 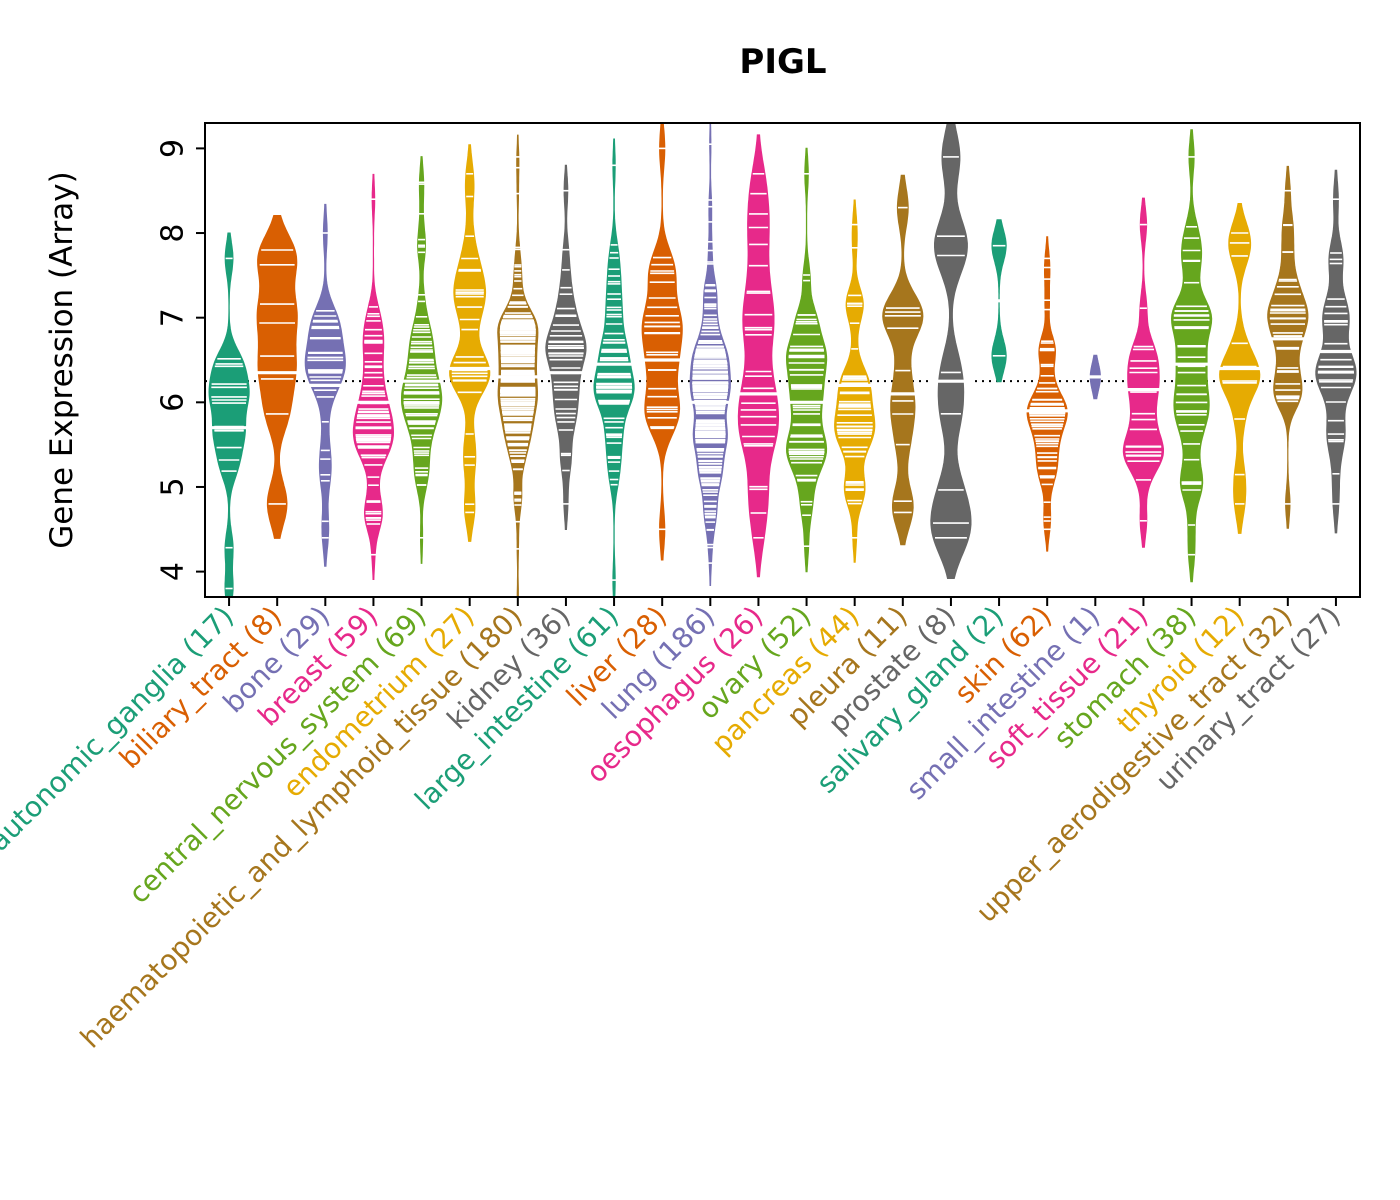 I want to click on violin-shape-biliary_tract, so click(x=277, y=377).